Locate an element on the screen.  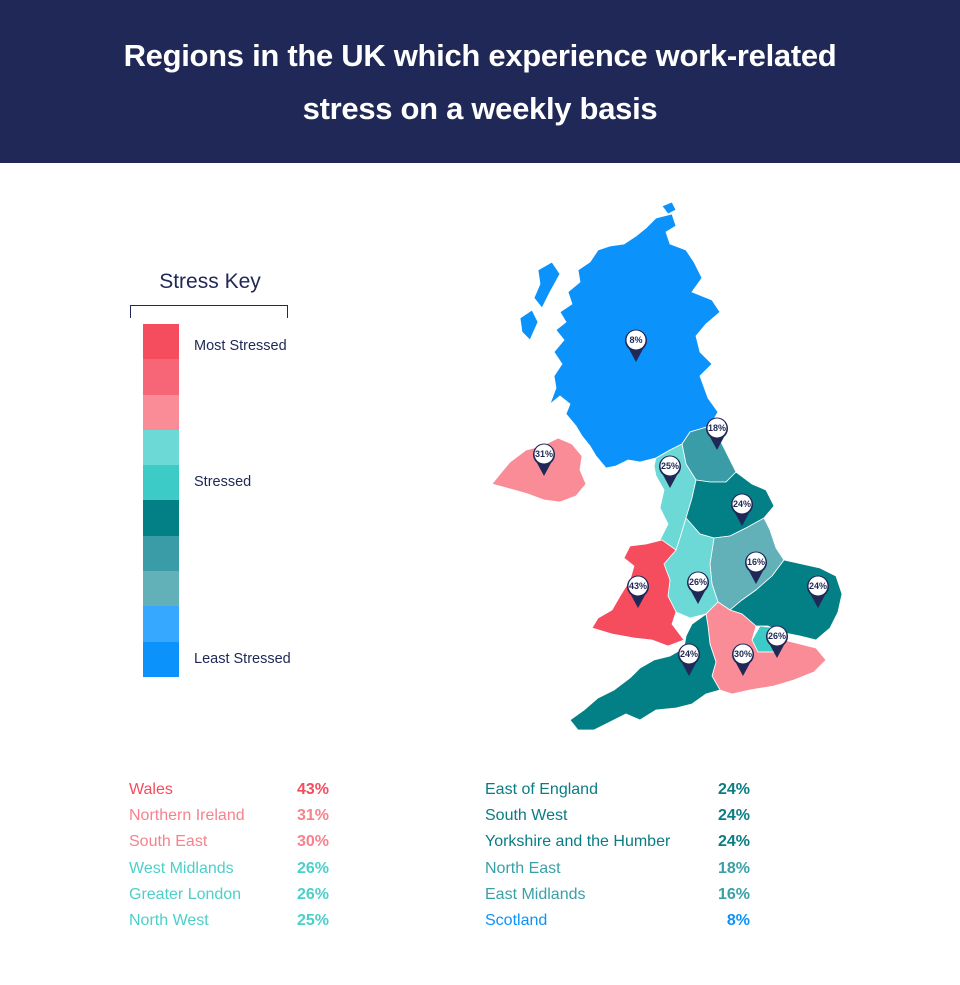
region-south-west is located at coordinates (645, 672).